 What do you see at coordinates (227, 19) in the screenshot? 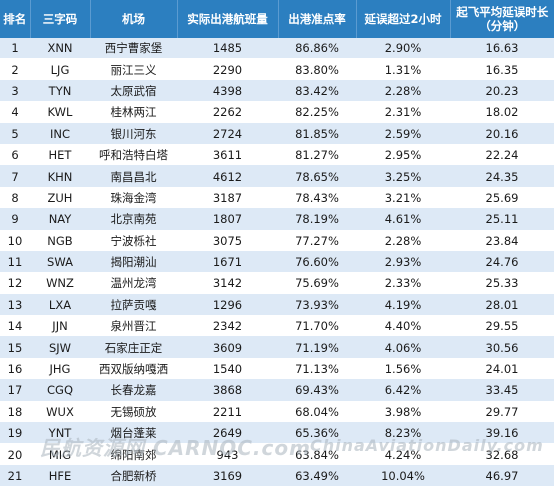
I see `header-departures: 实际出港航班量` at bounding box center [227, 19].